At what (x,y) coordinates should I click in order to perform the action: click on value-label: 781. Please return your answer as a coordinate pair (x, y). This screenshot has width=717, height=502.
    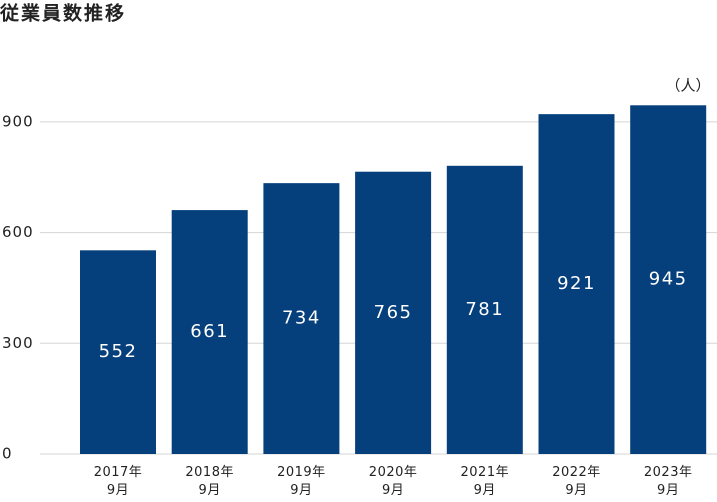
    Looking at the image, I should click on (484, 309).